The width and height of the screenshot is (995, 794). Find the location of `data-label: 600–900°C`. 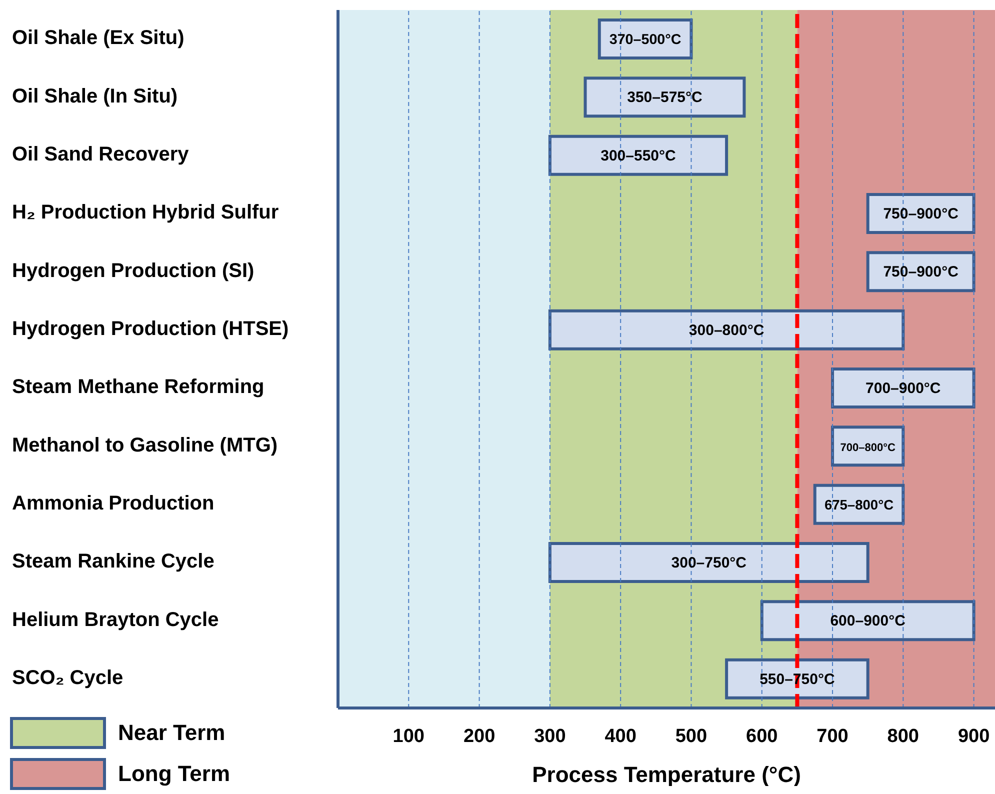

data-label: 600–900°C is located at coordinates (868, 621).